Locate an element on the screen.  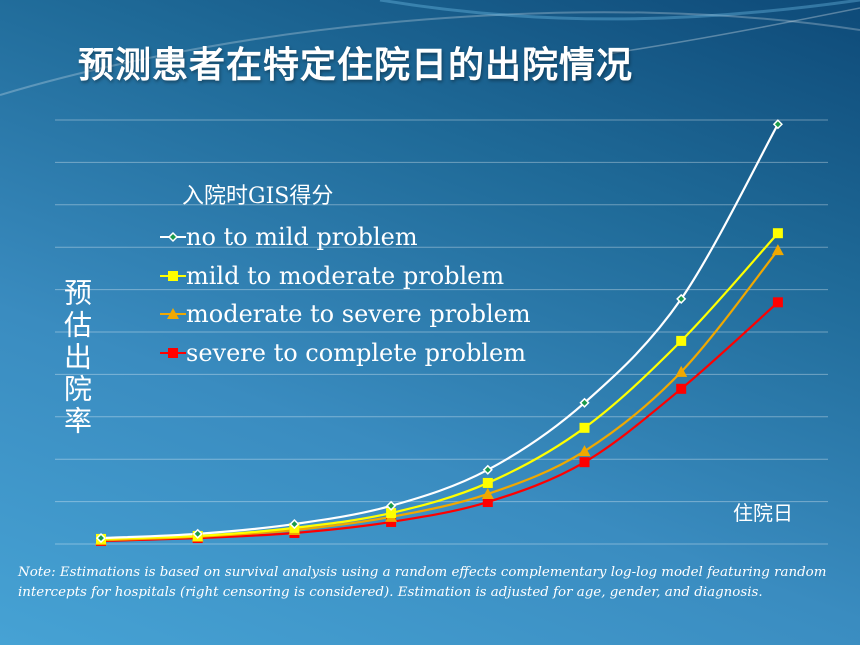
legend-item: moderate to severe problem is located at coordinates (345, 314).